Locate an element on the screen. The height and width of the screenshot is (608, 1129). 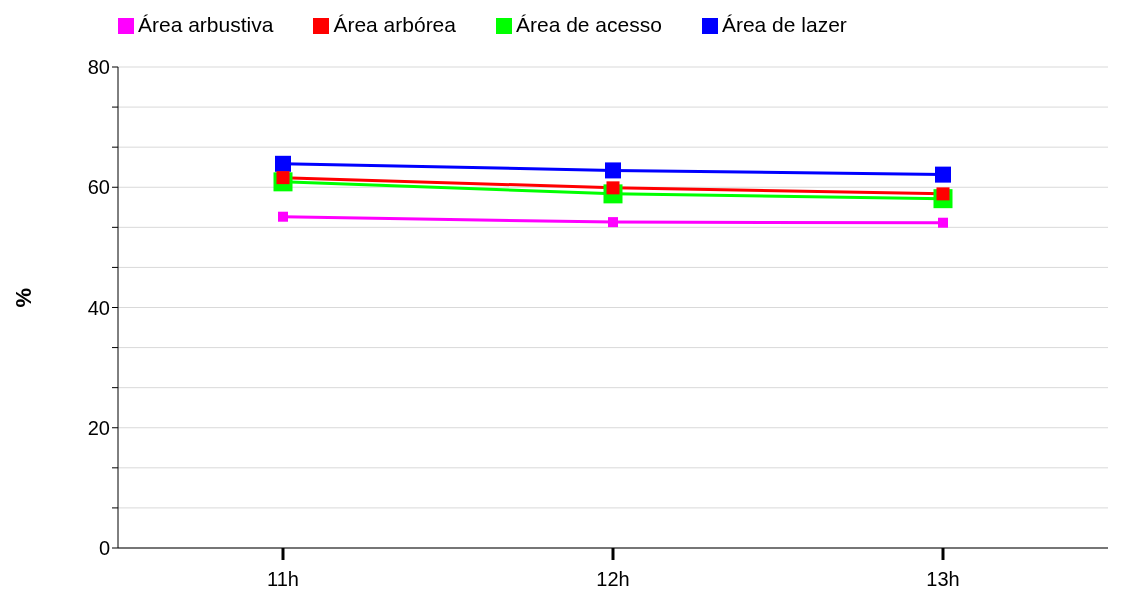
y-tick-label: 40 is located at coordinates (98, 307).